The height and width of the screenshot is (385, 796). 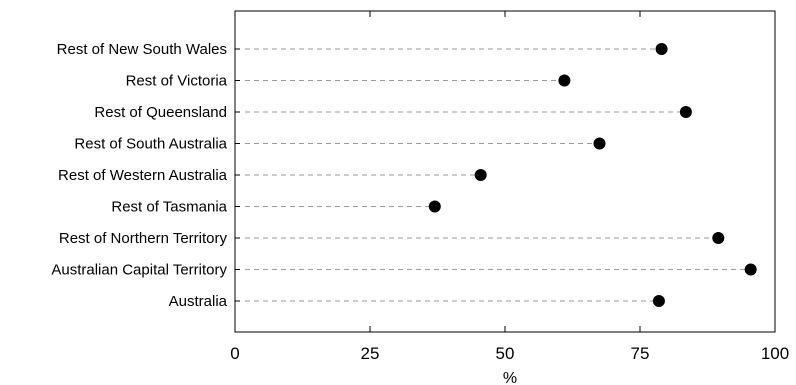 I want to click on category-label: Rest of Queensland, so click(x=160, y=112).